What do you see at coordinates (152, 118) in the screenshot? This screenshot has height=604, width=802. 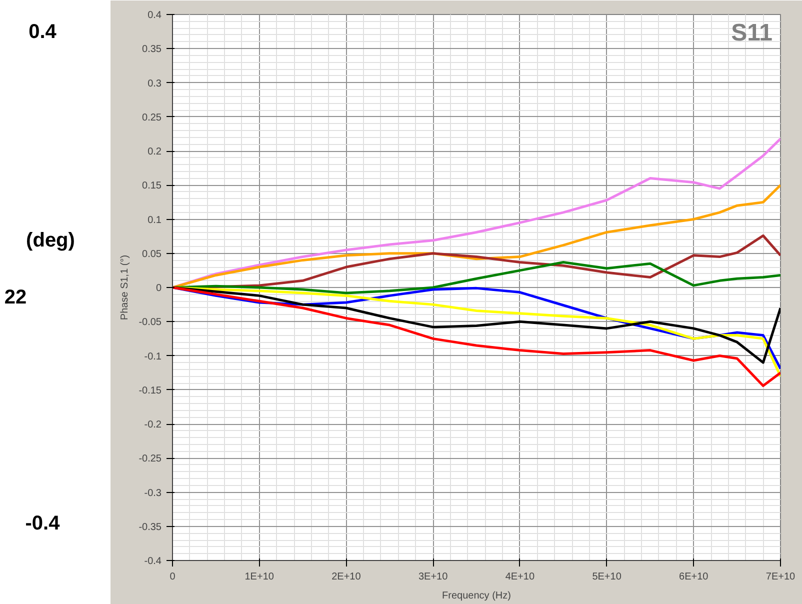 I see `y-tick-label: 0.25` at bounding box center [152, 118].